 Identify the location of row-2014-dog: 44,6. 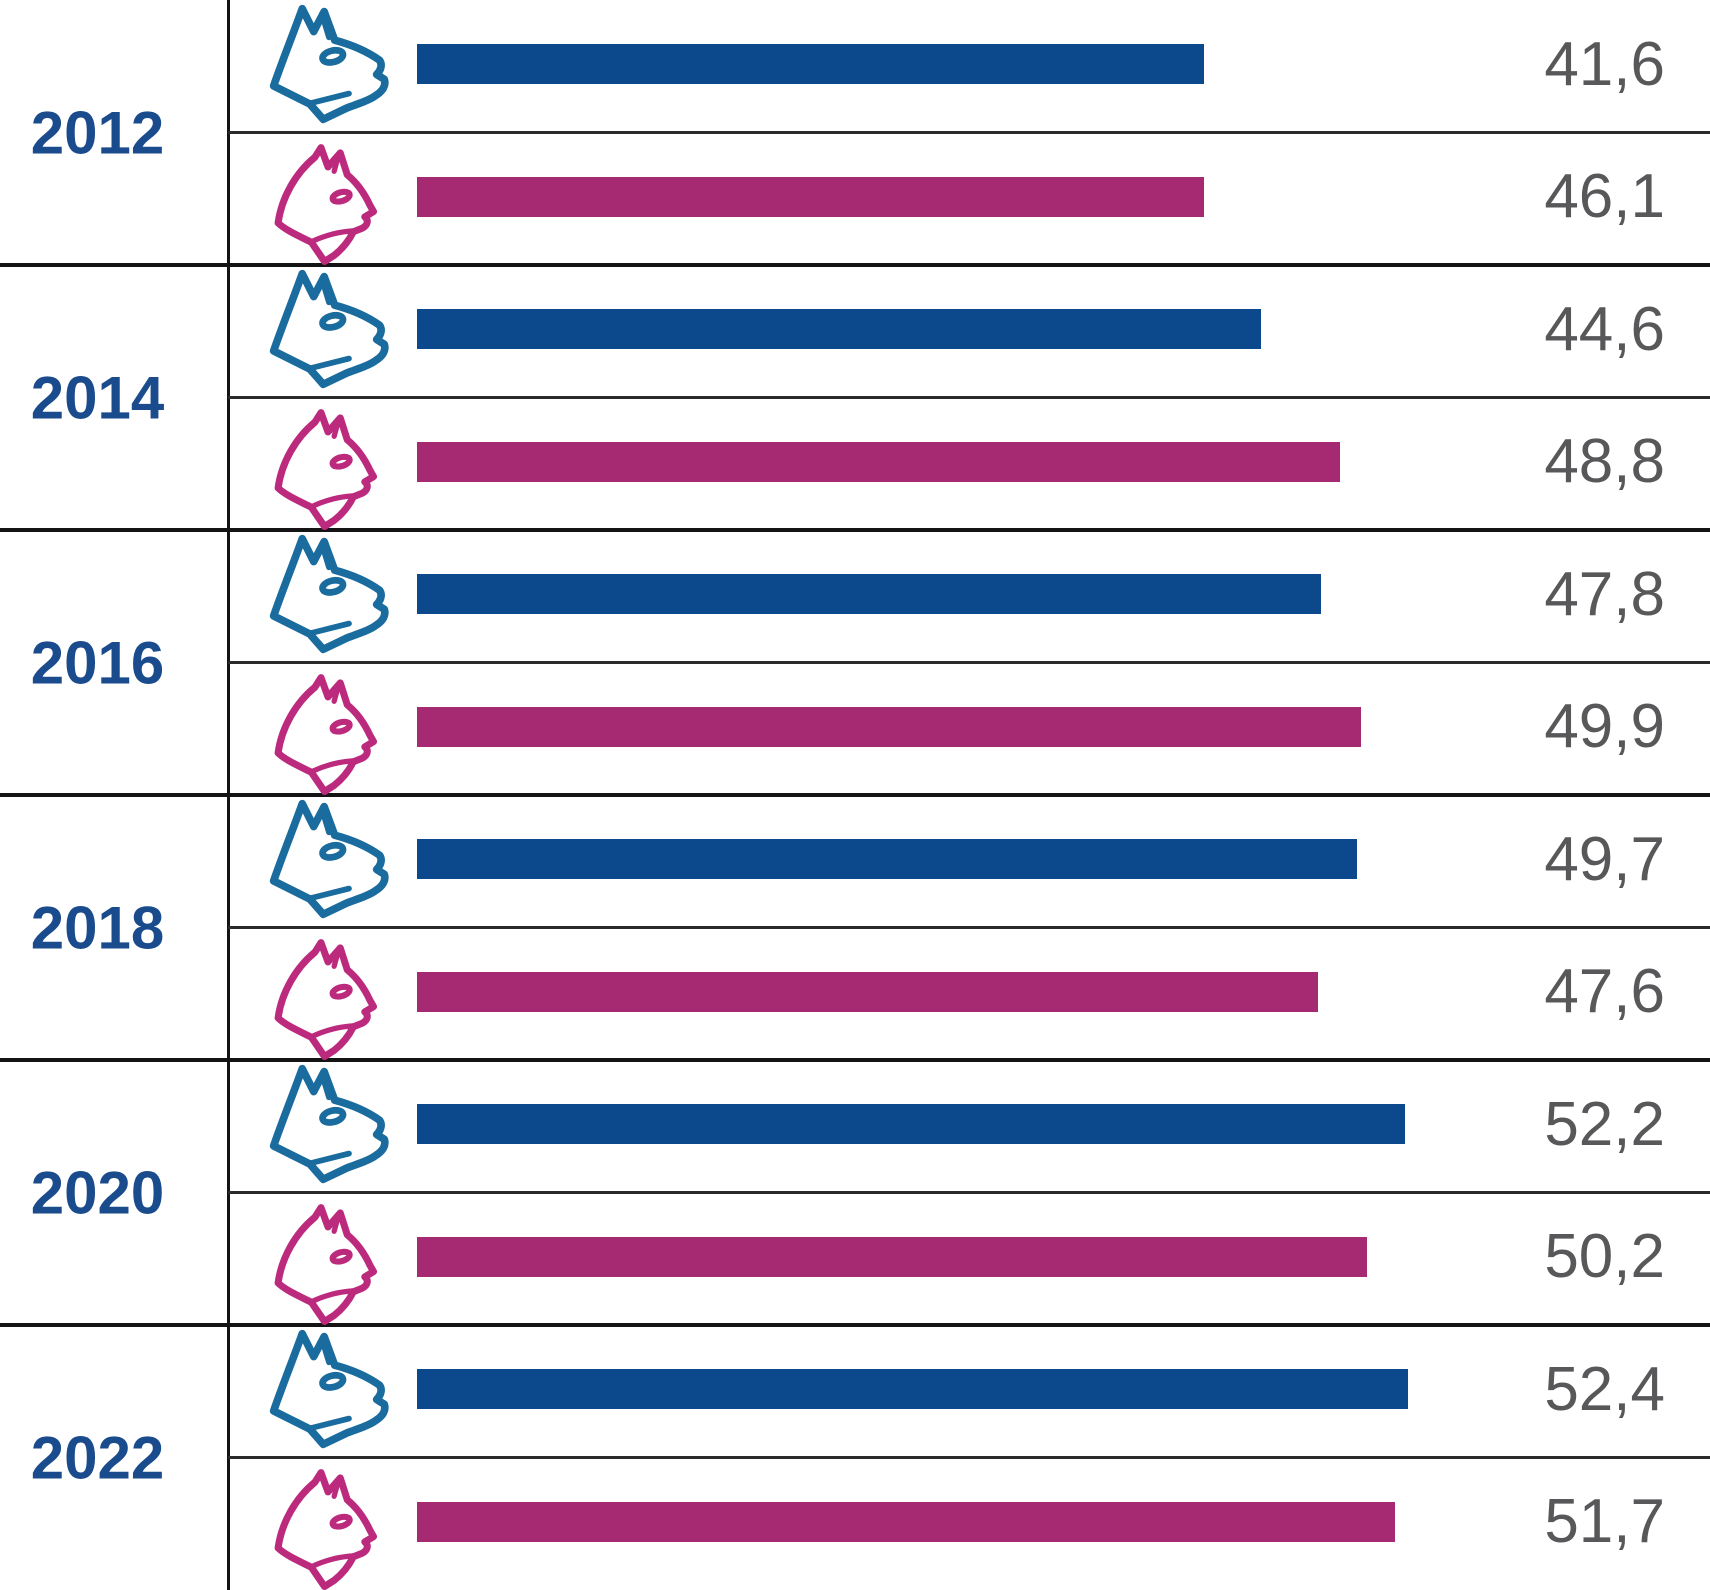
(855, 329).